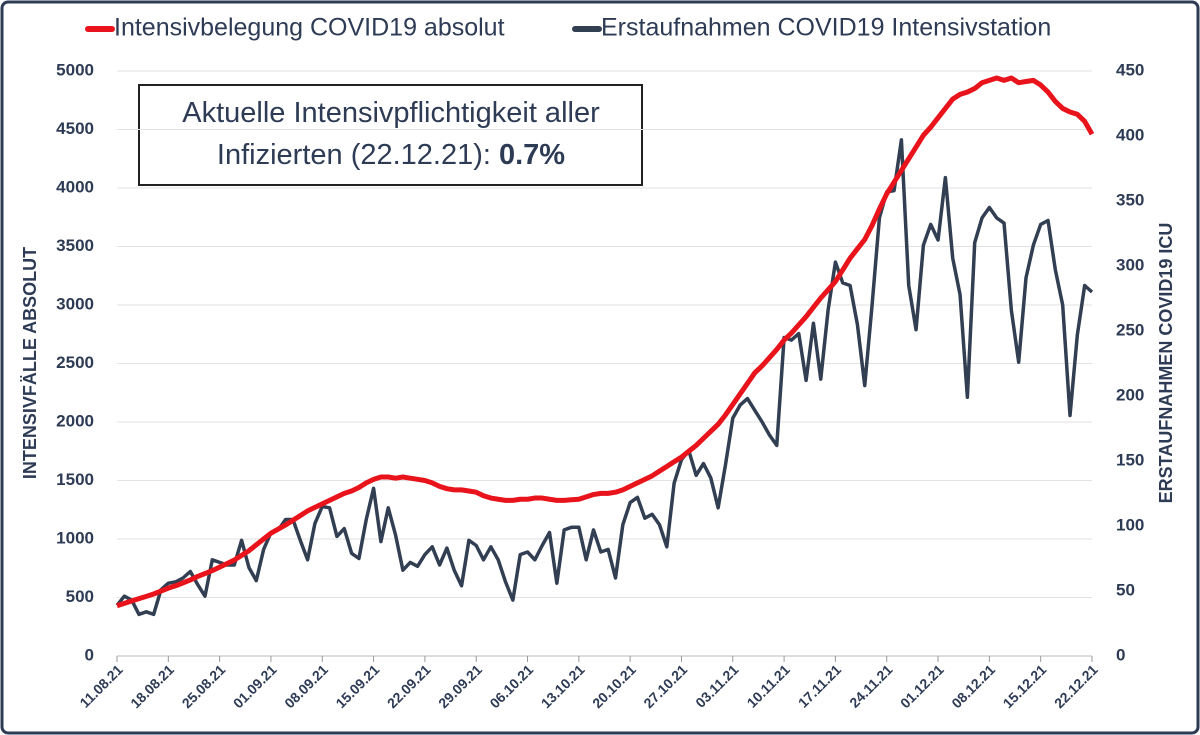 The image size is (1200, 735). Describe the element at coordinates (1130, 264) in the screenshot. I see `y2-tick-label: 300` at that location.